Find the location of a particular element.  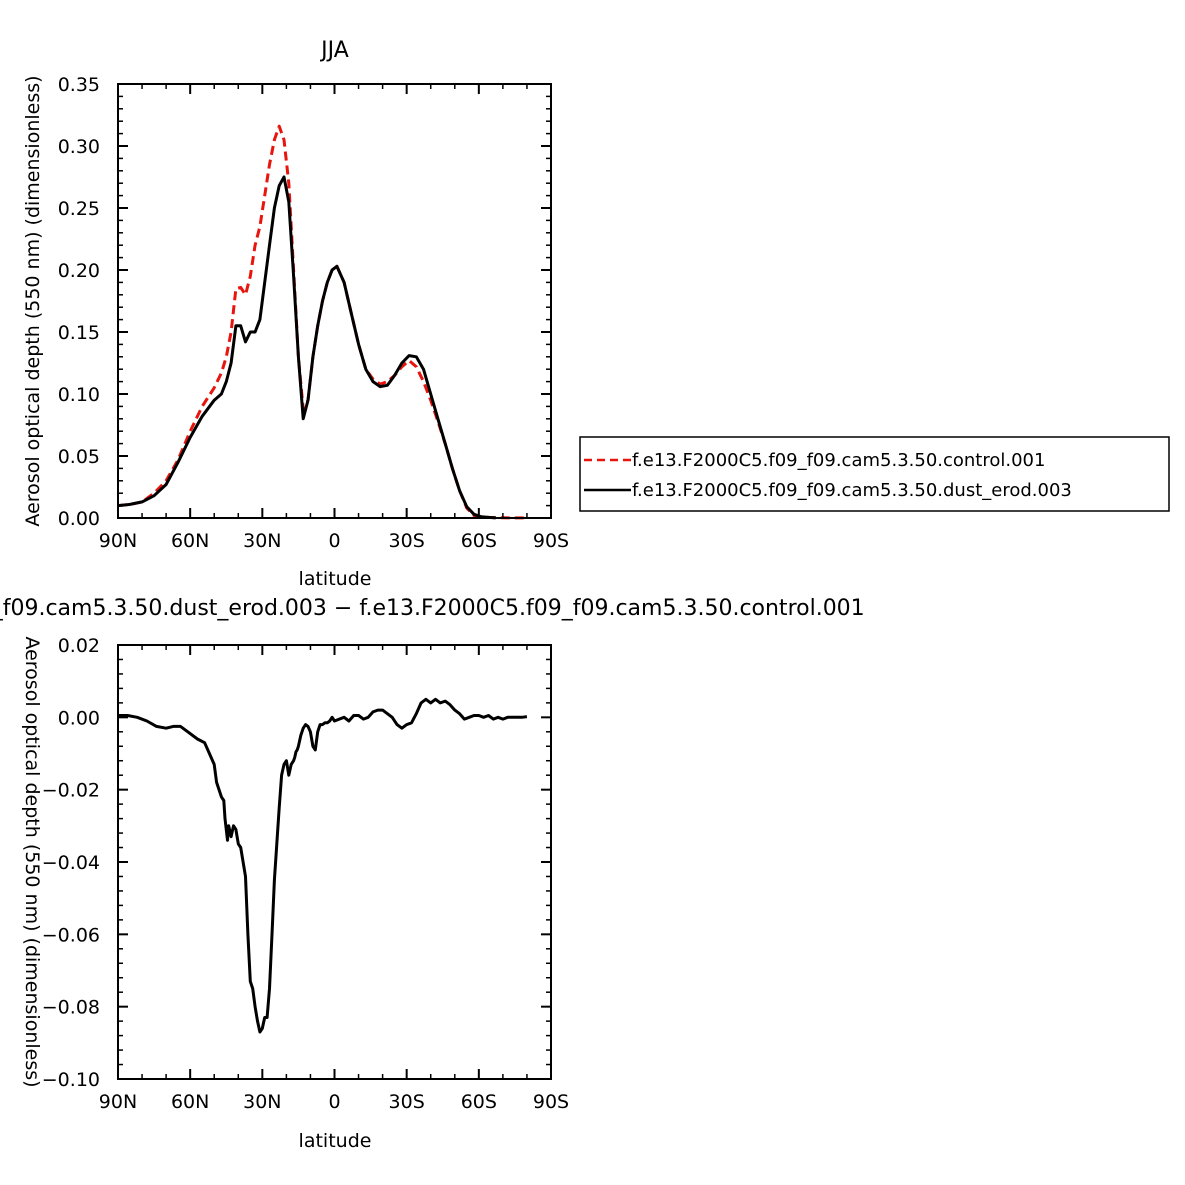

bottom-panel-lines is located at coordinates (323, 865).